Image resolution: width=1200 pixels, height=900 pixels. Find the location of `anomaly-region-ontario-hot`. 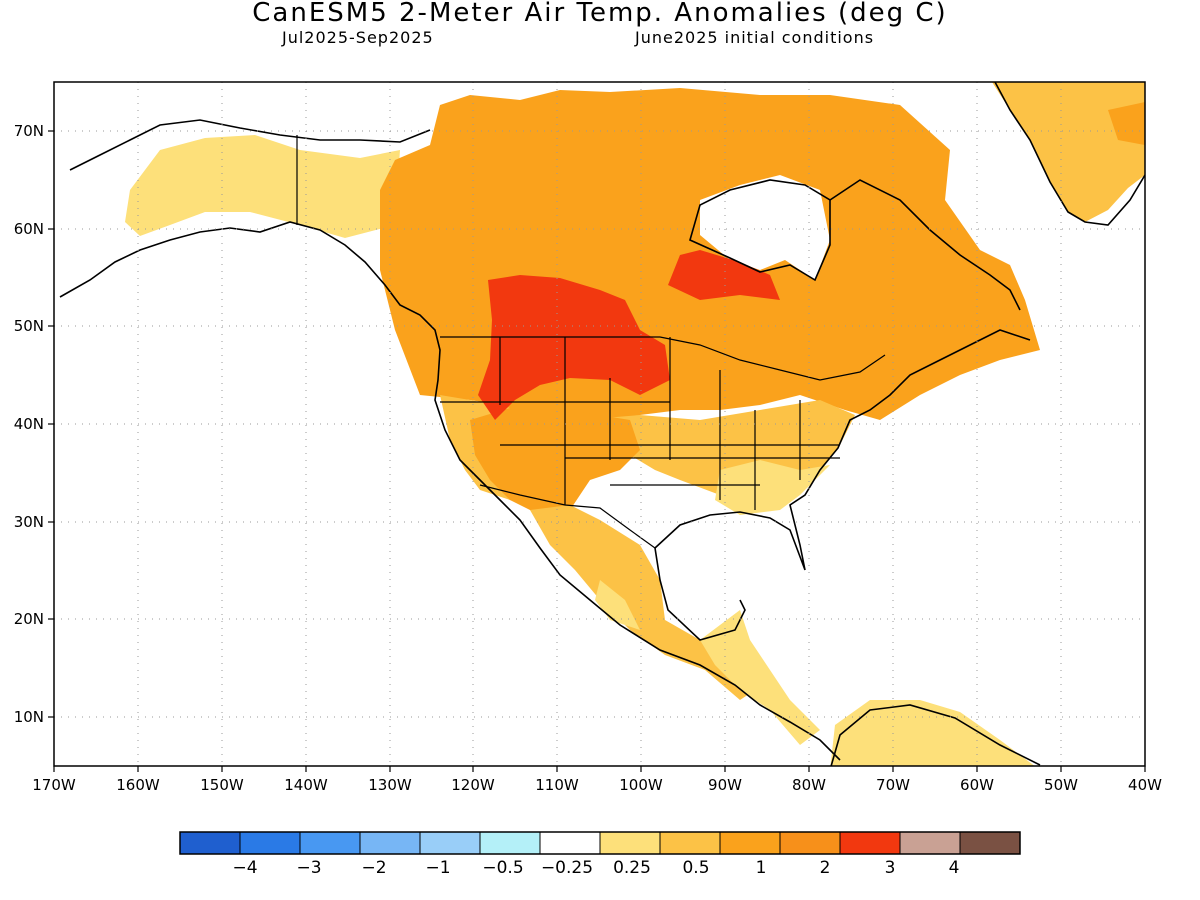

anomaly-region-ontario-hot is located at coordinates (724, 275).